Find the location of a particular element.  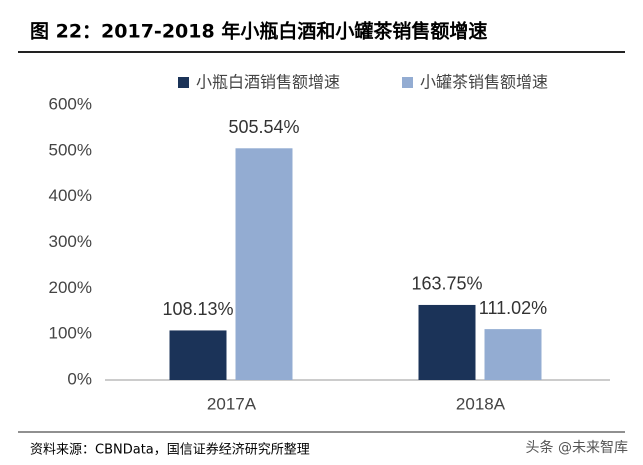

y-tick-label: 500% is located at coordinates (70, 149).